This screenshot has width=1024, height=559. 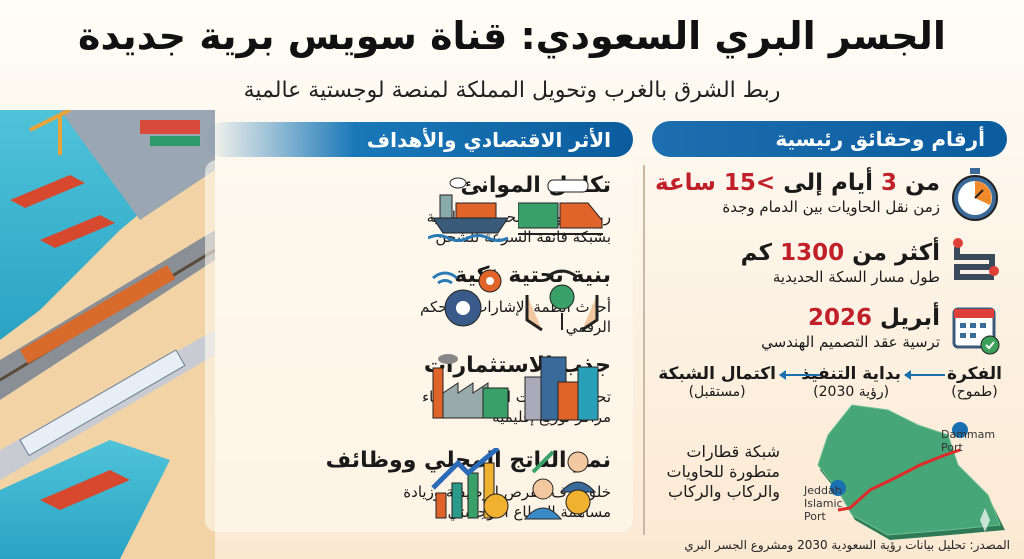 I want to click on growth-chart-icon, so click(x=470, y=483).